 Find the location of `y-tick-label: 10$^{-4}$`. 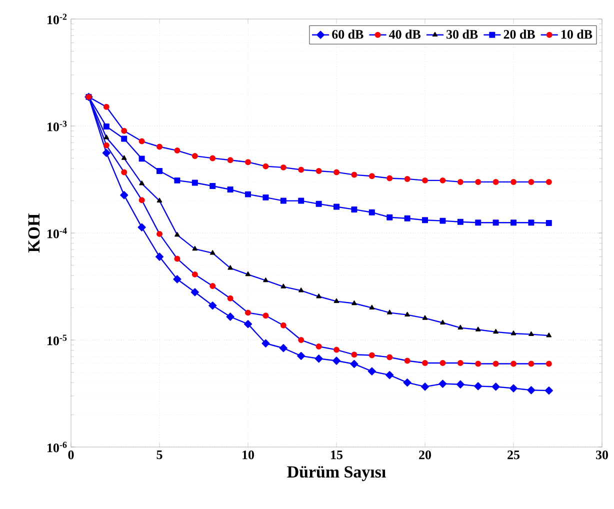

y-tick-label: 10$^{-4}$ is located at coordinates (57, 233).